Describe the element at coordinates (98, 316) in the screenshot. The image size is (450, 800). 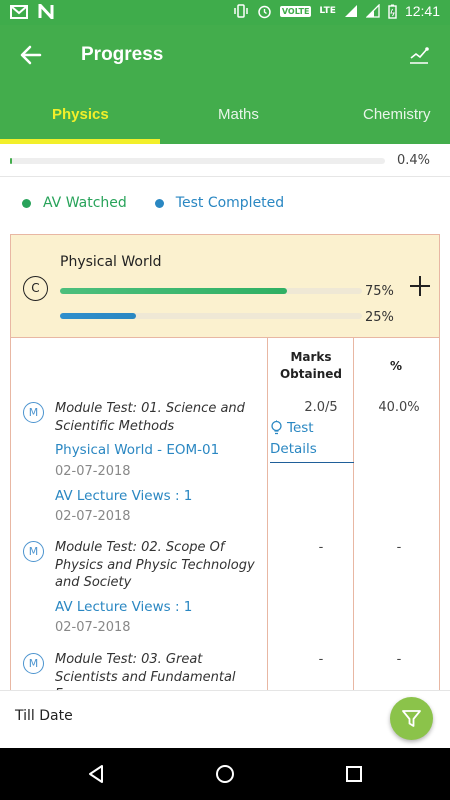
I see `test-progress-fill` at that location.